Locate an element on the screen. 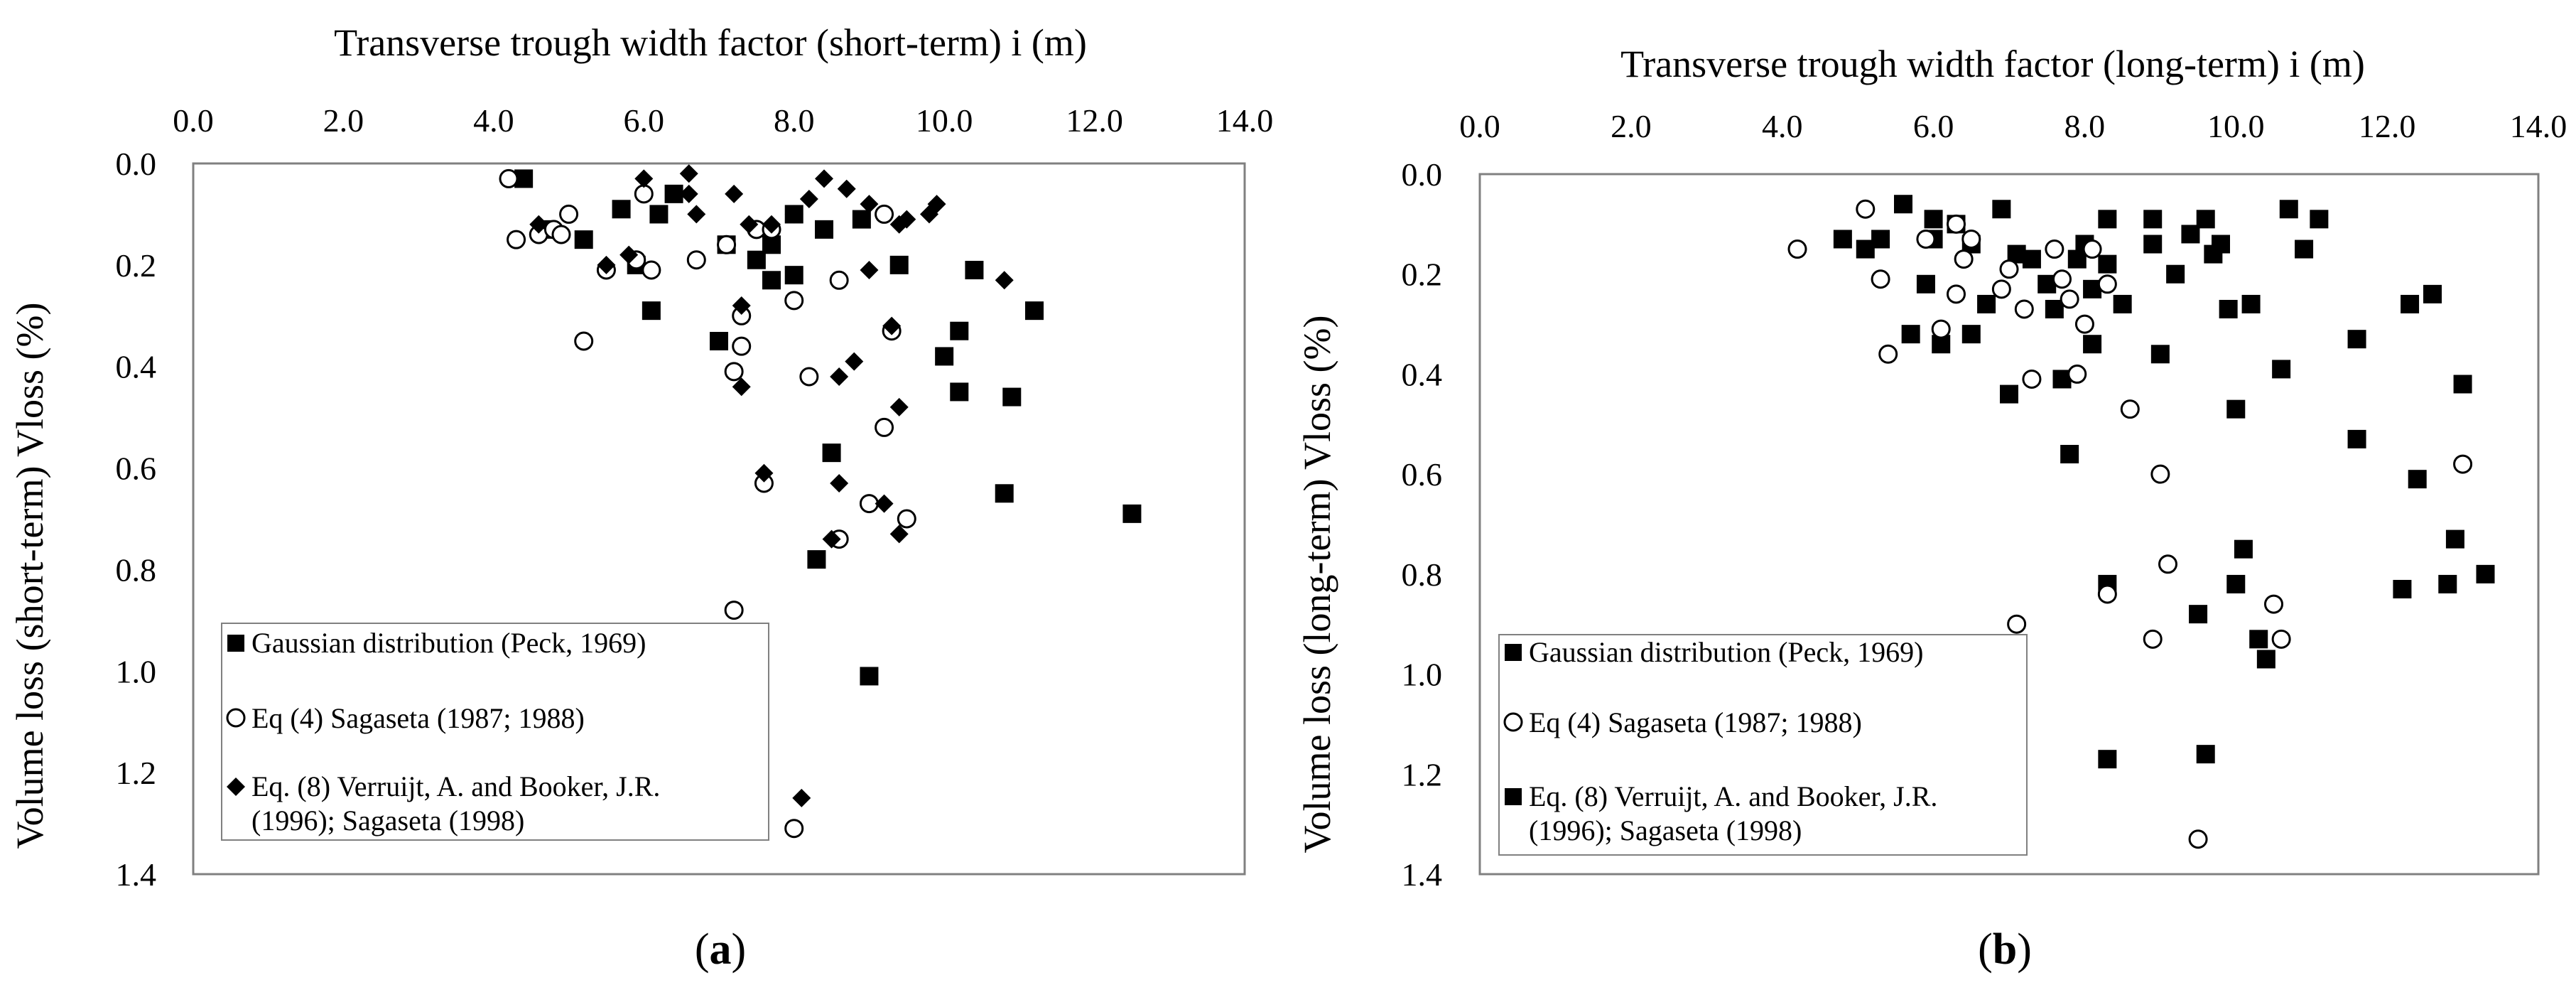  x-tick-label: 2.0 is located at coordinates (343, 120).